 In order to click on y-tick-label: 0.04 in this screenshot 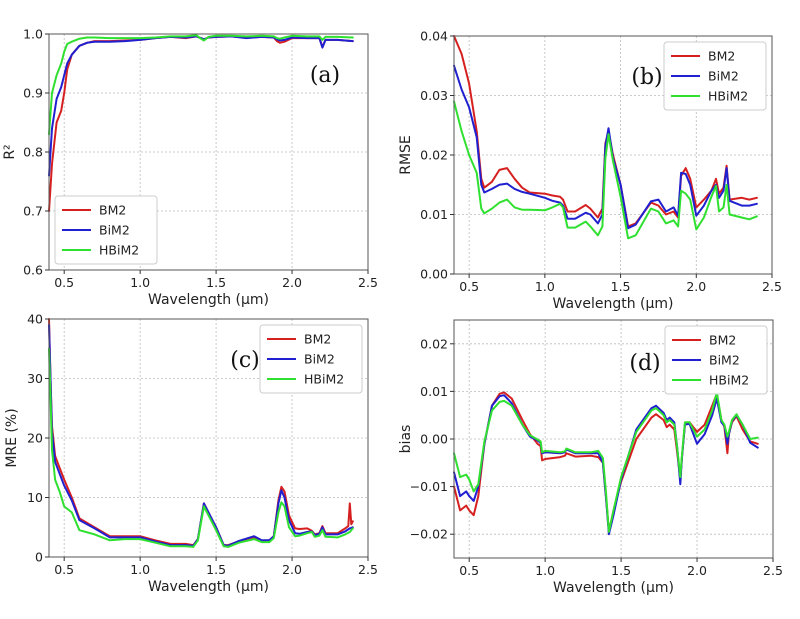, I will do `click(434, 36)`.